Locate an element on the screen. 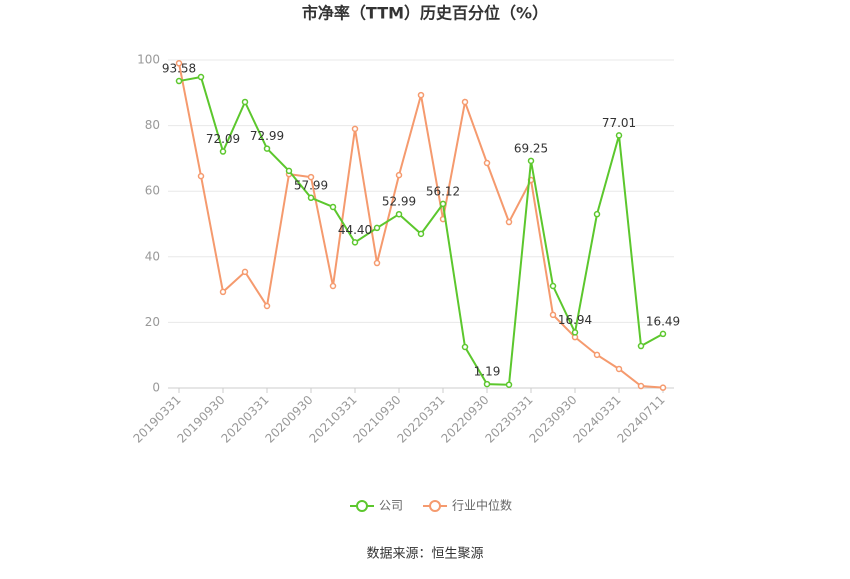 The width and height of the screenshot is (850, 579). y-tick-label: 100 is located at coordinates (148, 60).